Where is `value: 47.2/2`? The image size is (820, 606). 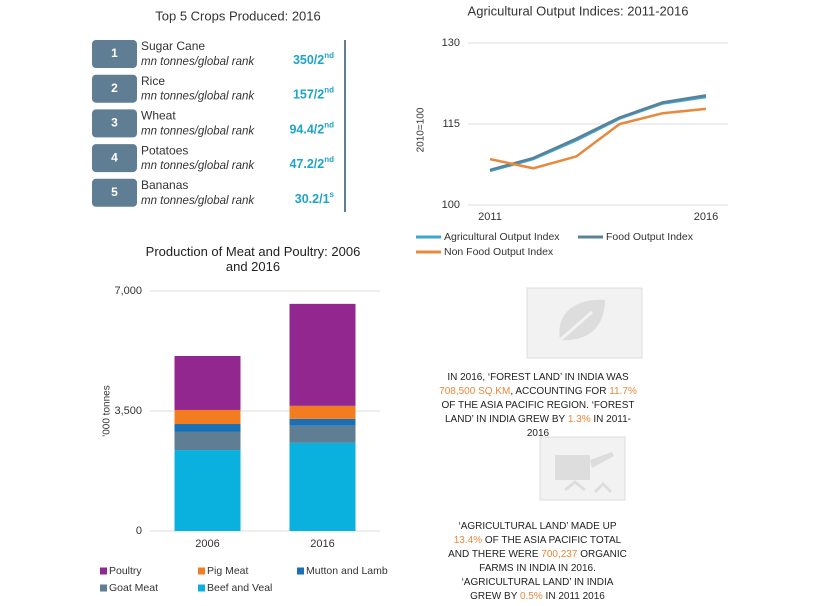 value: 47.2/2 is located at coordinates (306, 164).